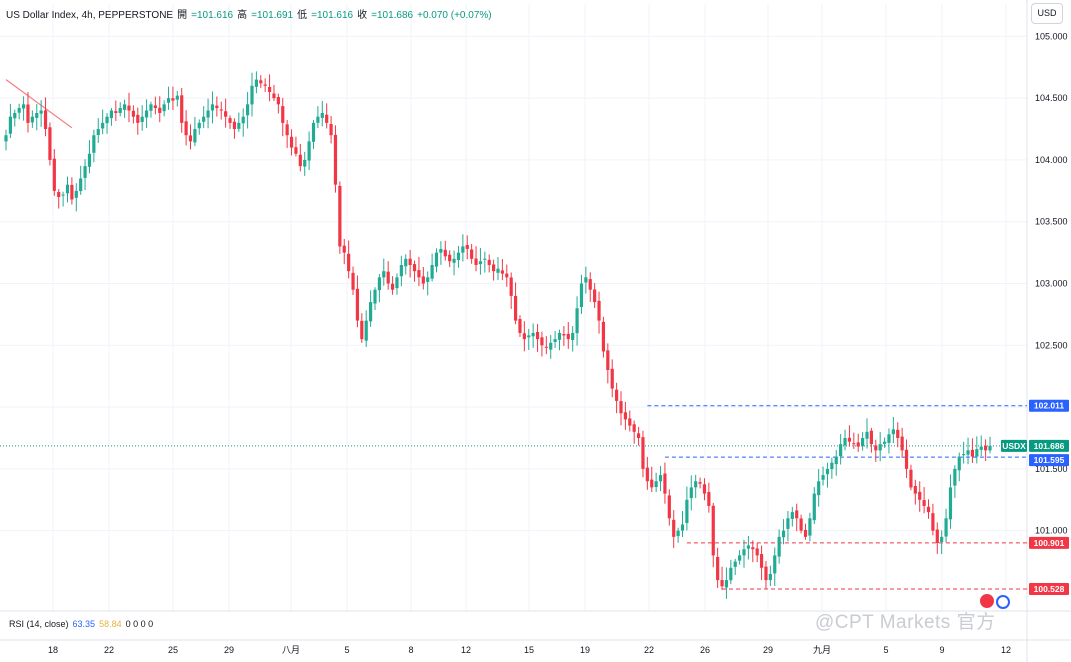  What do you see at coordinates (90, 15) in the screenshot?
I see `symbol-title: US Dollar Index, 4h, PEPPERSTONE` at bounding box center [90, 15].